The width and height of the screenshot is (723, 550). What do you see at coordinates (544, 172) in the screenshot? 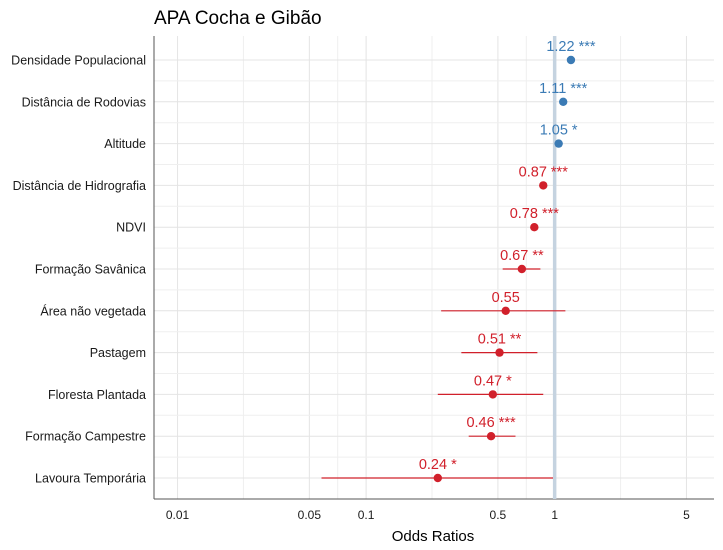
I see `data-label: 0.87 ***` at bounding box center [544, 172].